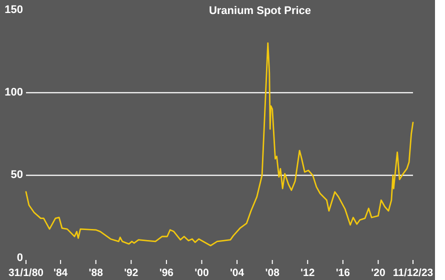 Image resolution: width=445 pixels, height=280 pixels. What do you see at coordinates (131, 272) in the screenshot?
I see `x-tick-label: '92` at bounding box center [131, 272].